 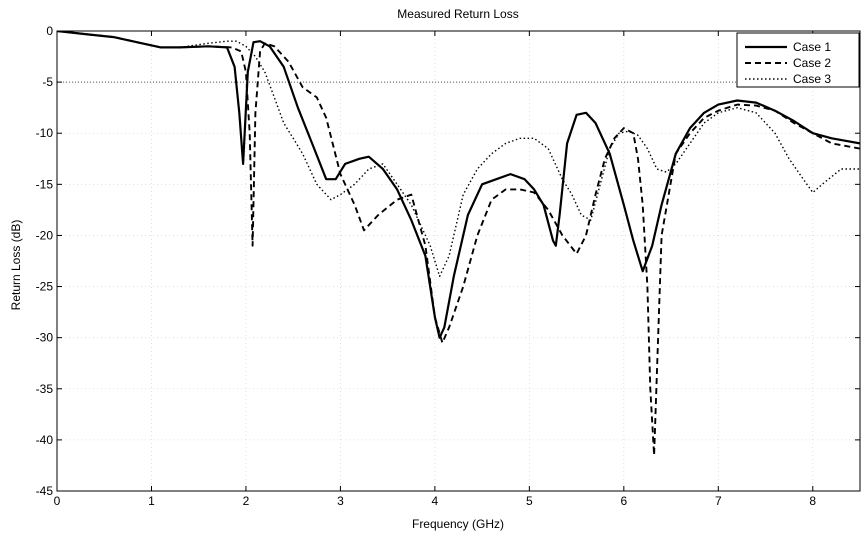 What do you see at coordinates (45, 440) in the screenshot?
I see `y-tick-label: -40` at bounding box center [45, 440].